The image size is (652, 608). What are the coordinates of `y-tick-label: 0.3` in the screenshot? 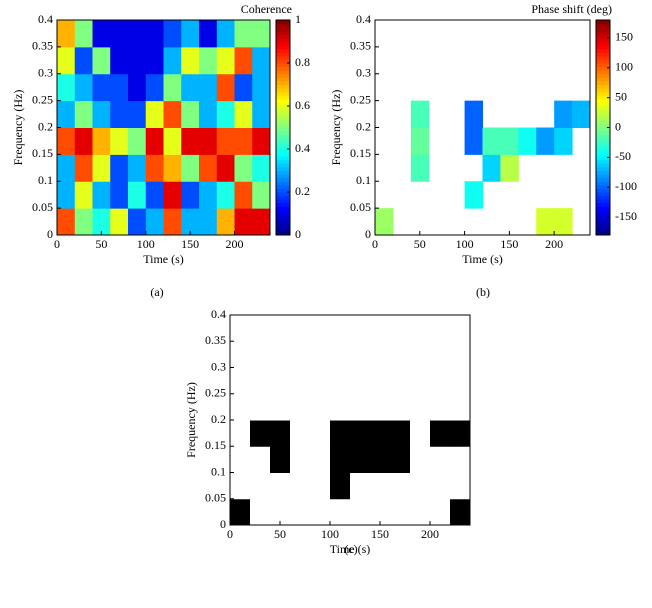 It's located at (45, 73).